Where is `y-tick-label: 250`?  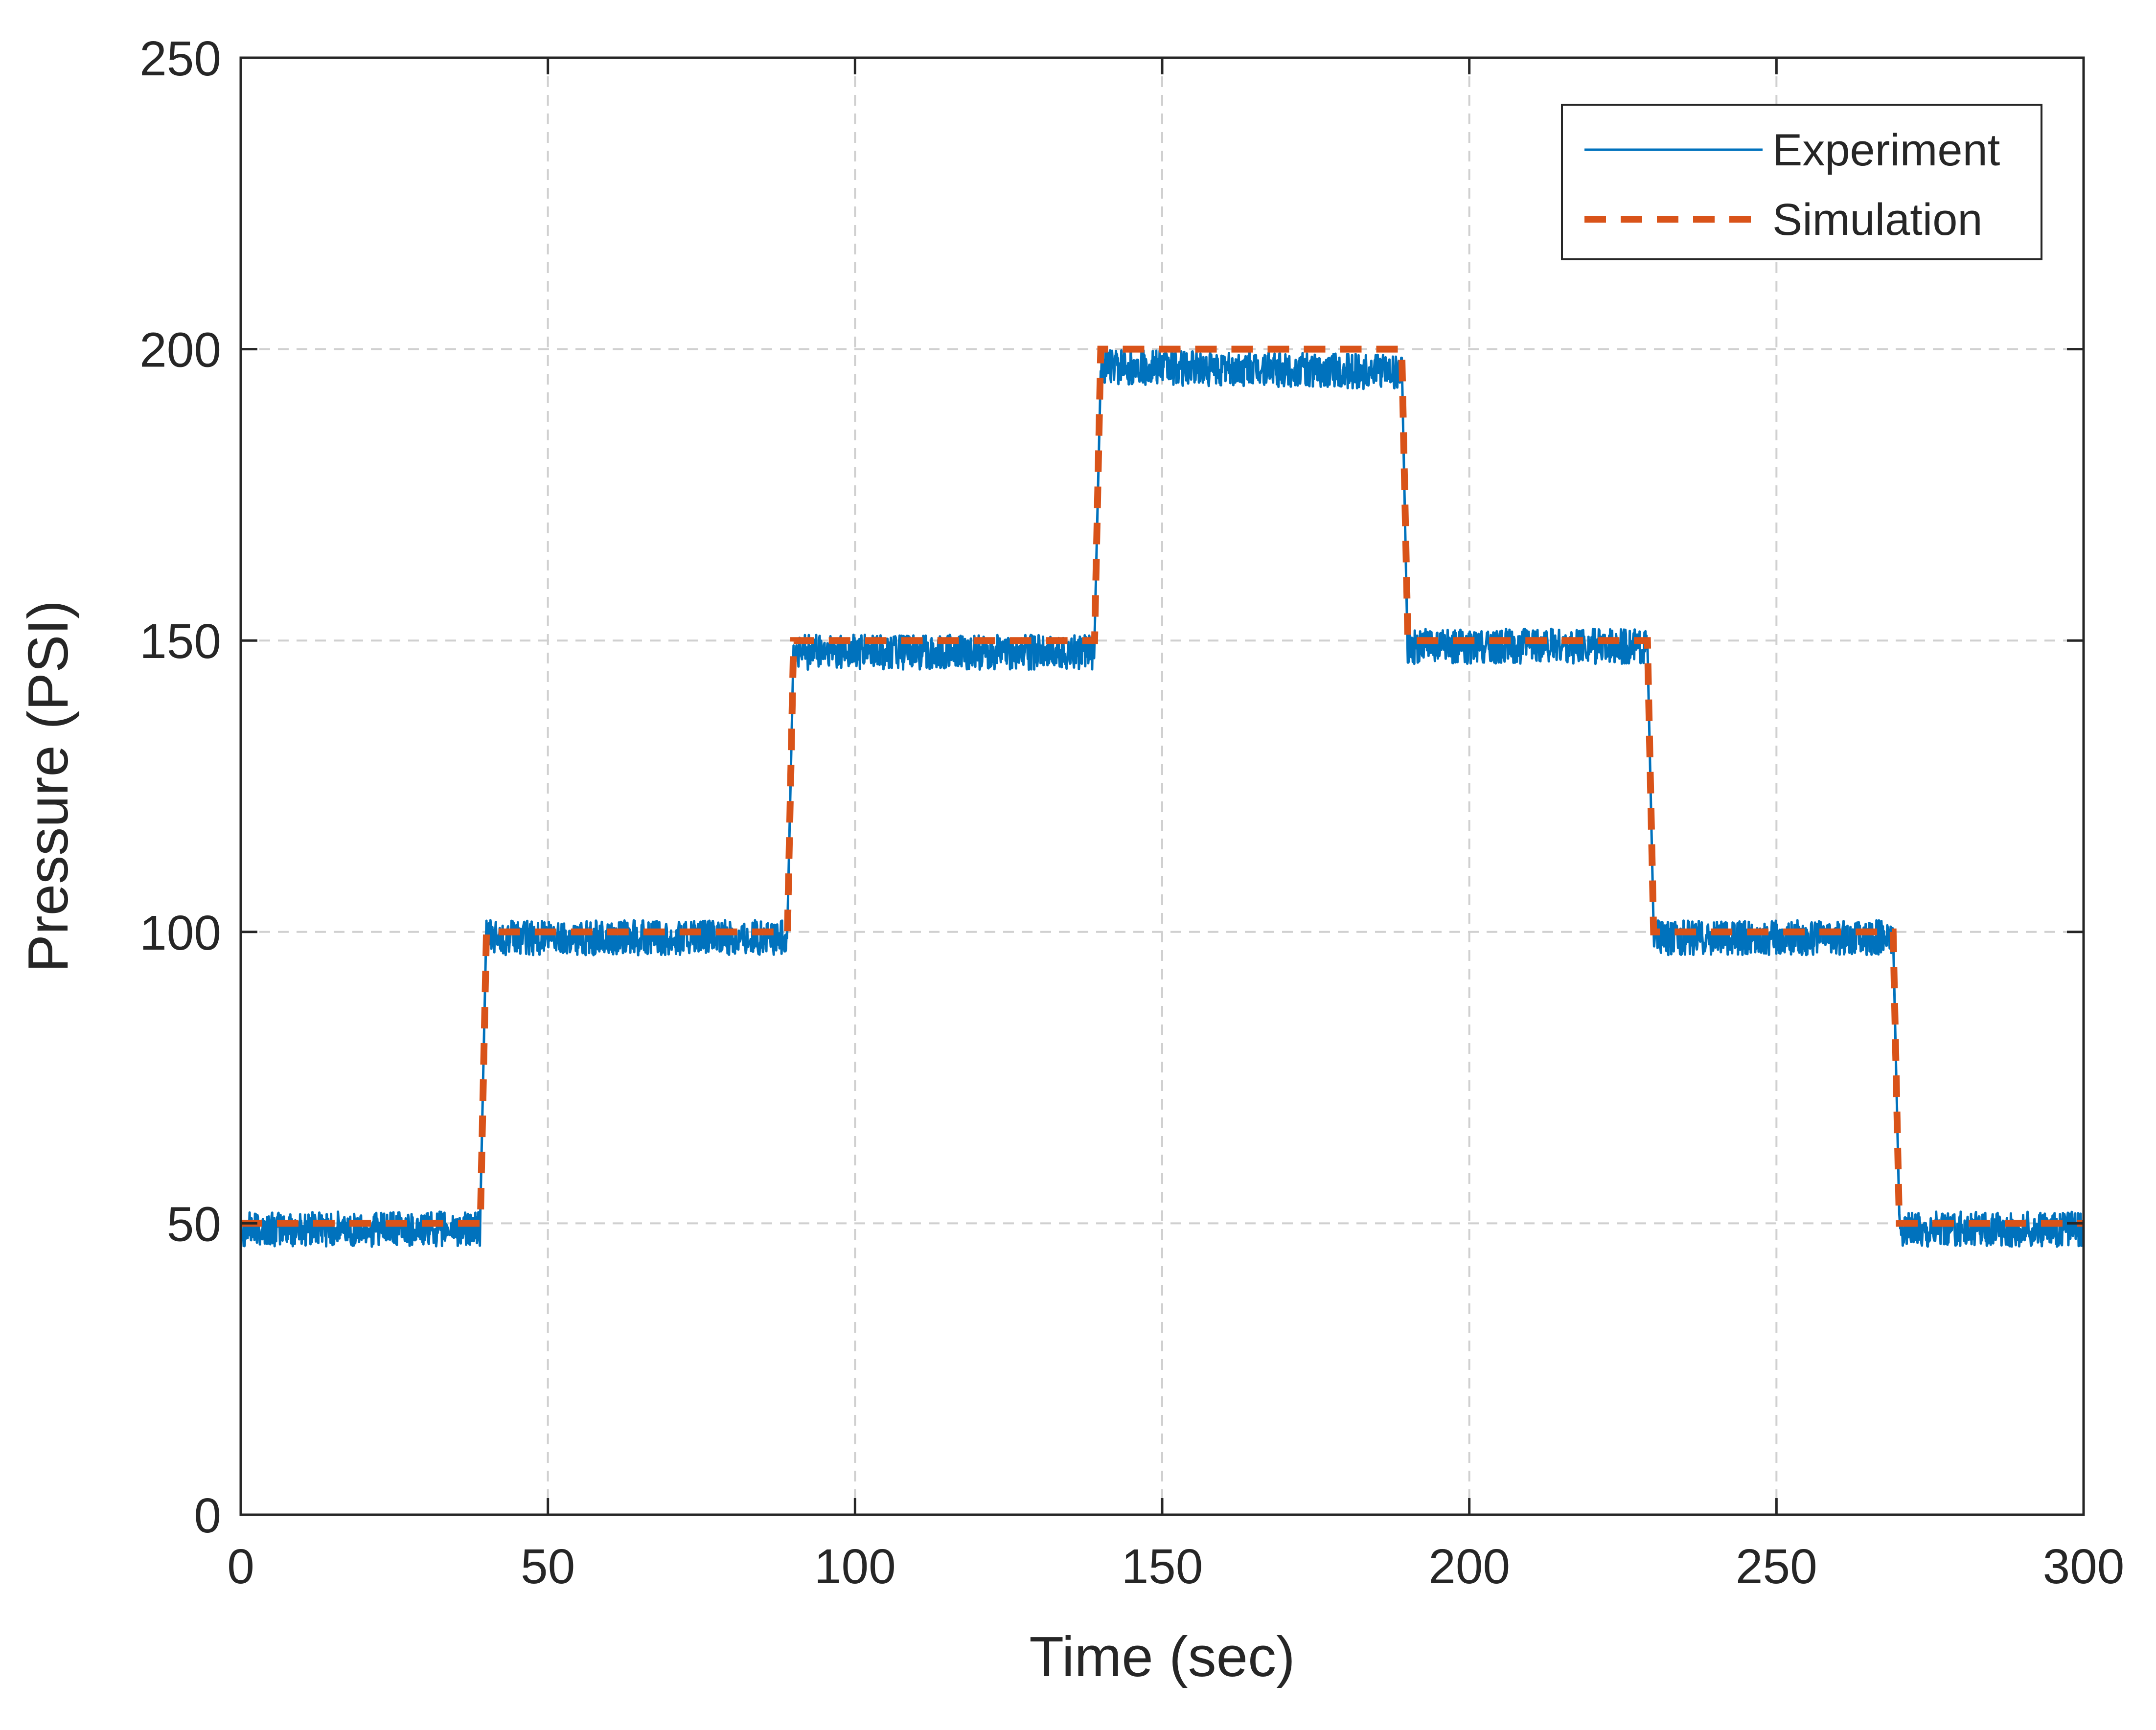 y-tick-label: 250 is located at coordinates (180, 58).